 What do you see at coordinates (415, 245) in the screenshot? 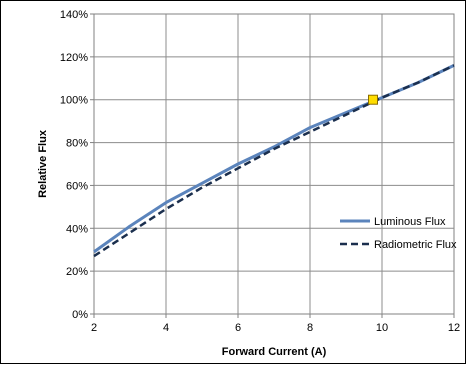
I see `legend-label: Radiometric Flux` at bounding box center [415, 245].